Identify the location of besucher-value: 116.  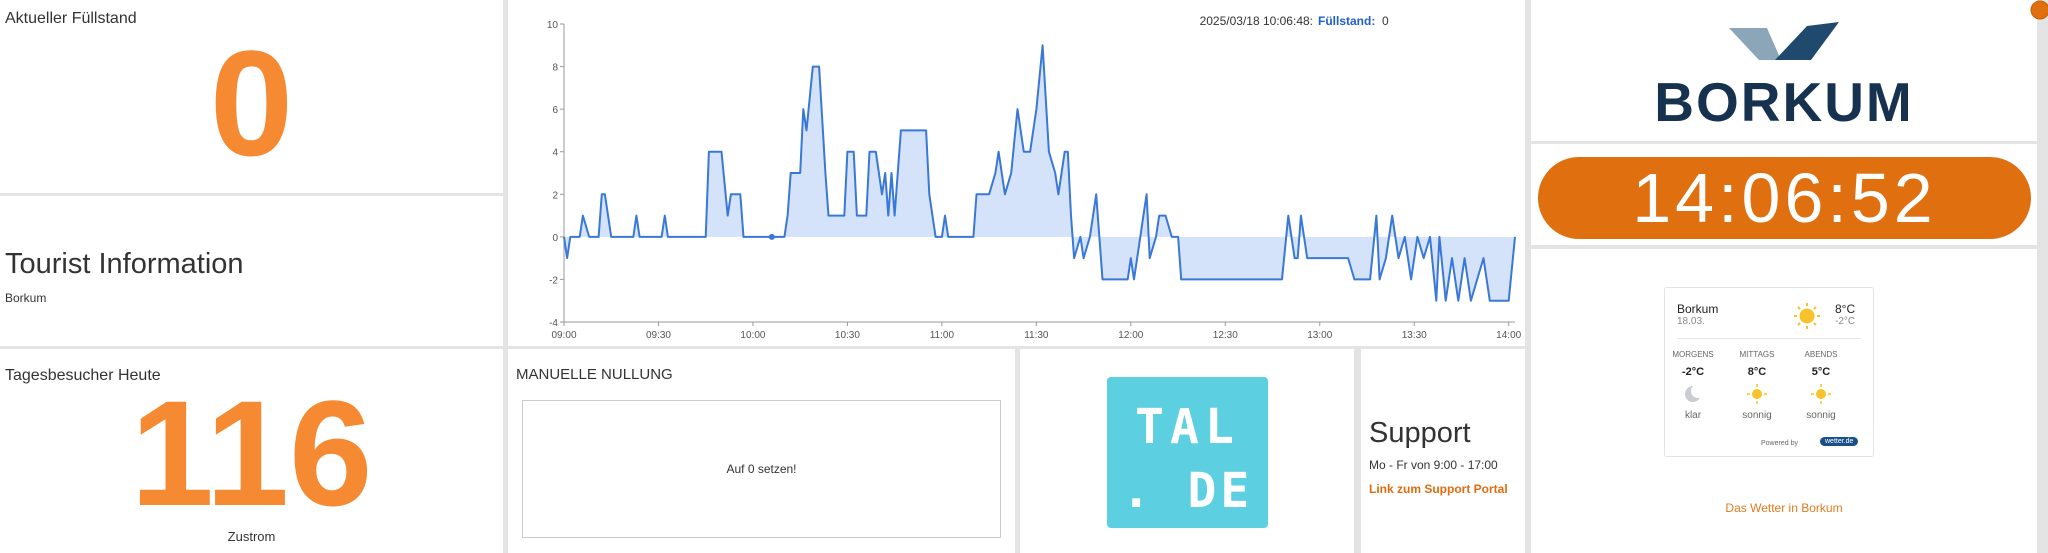
(251, 453).